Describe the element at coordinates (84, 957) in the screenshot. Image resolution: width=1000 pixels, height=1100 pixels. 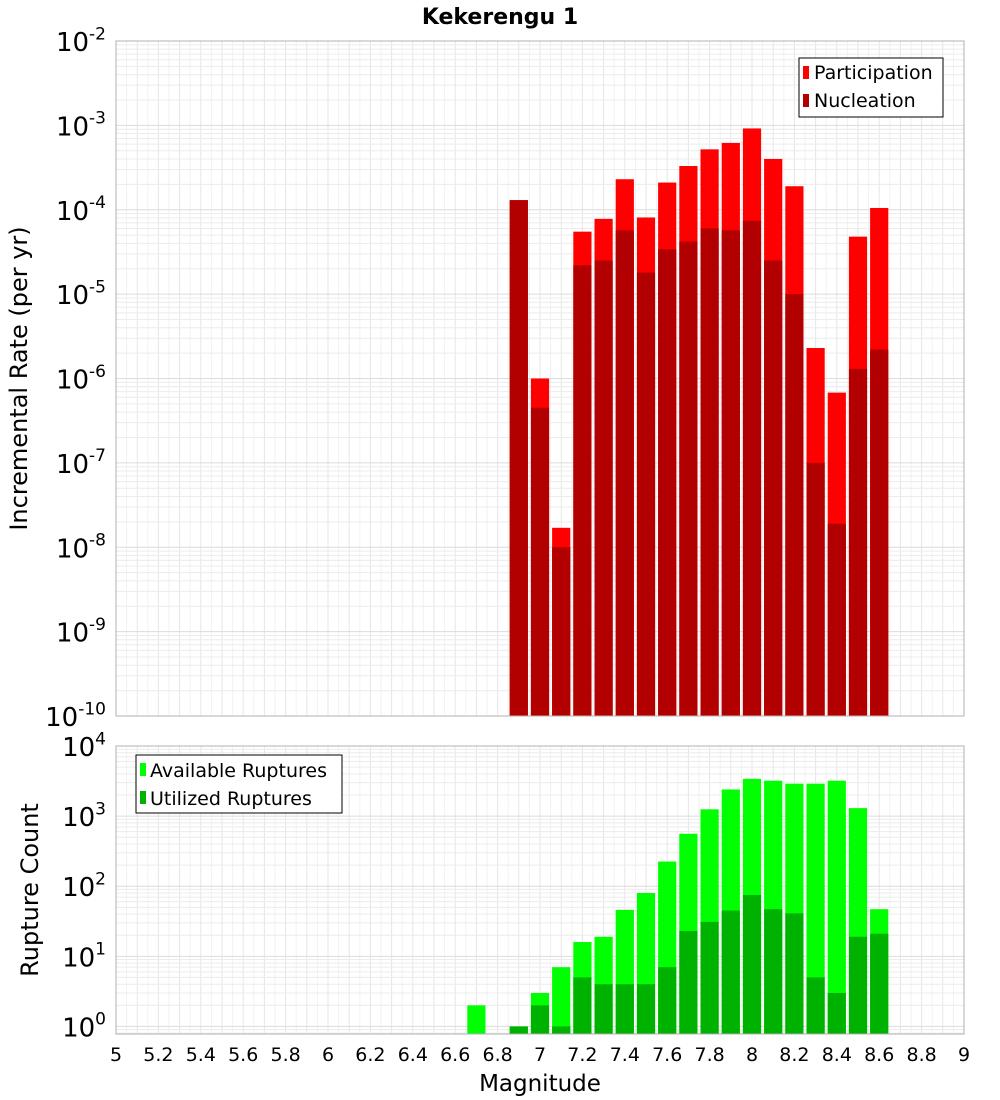
I see `y-tick-label: 10¹` at that location.